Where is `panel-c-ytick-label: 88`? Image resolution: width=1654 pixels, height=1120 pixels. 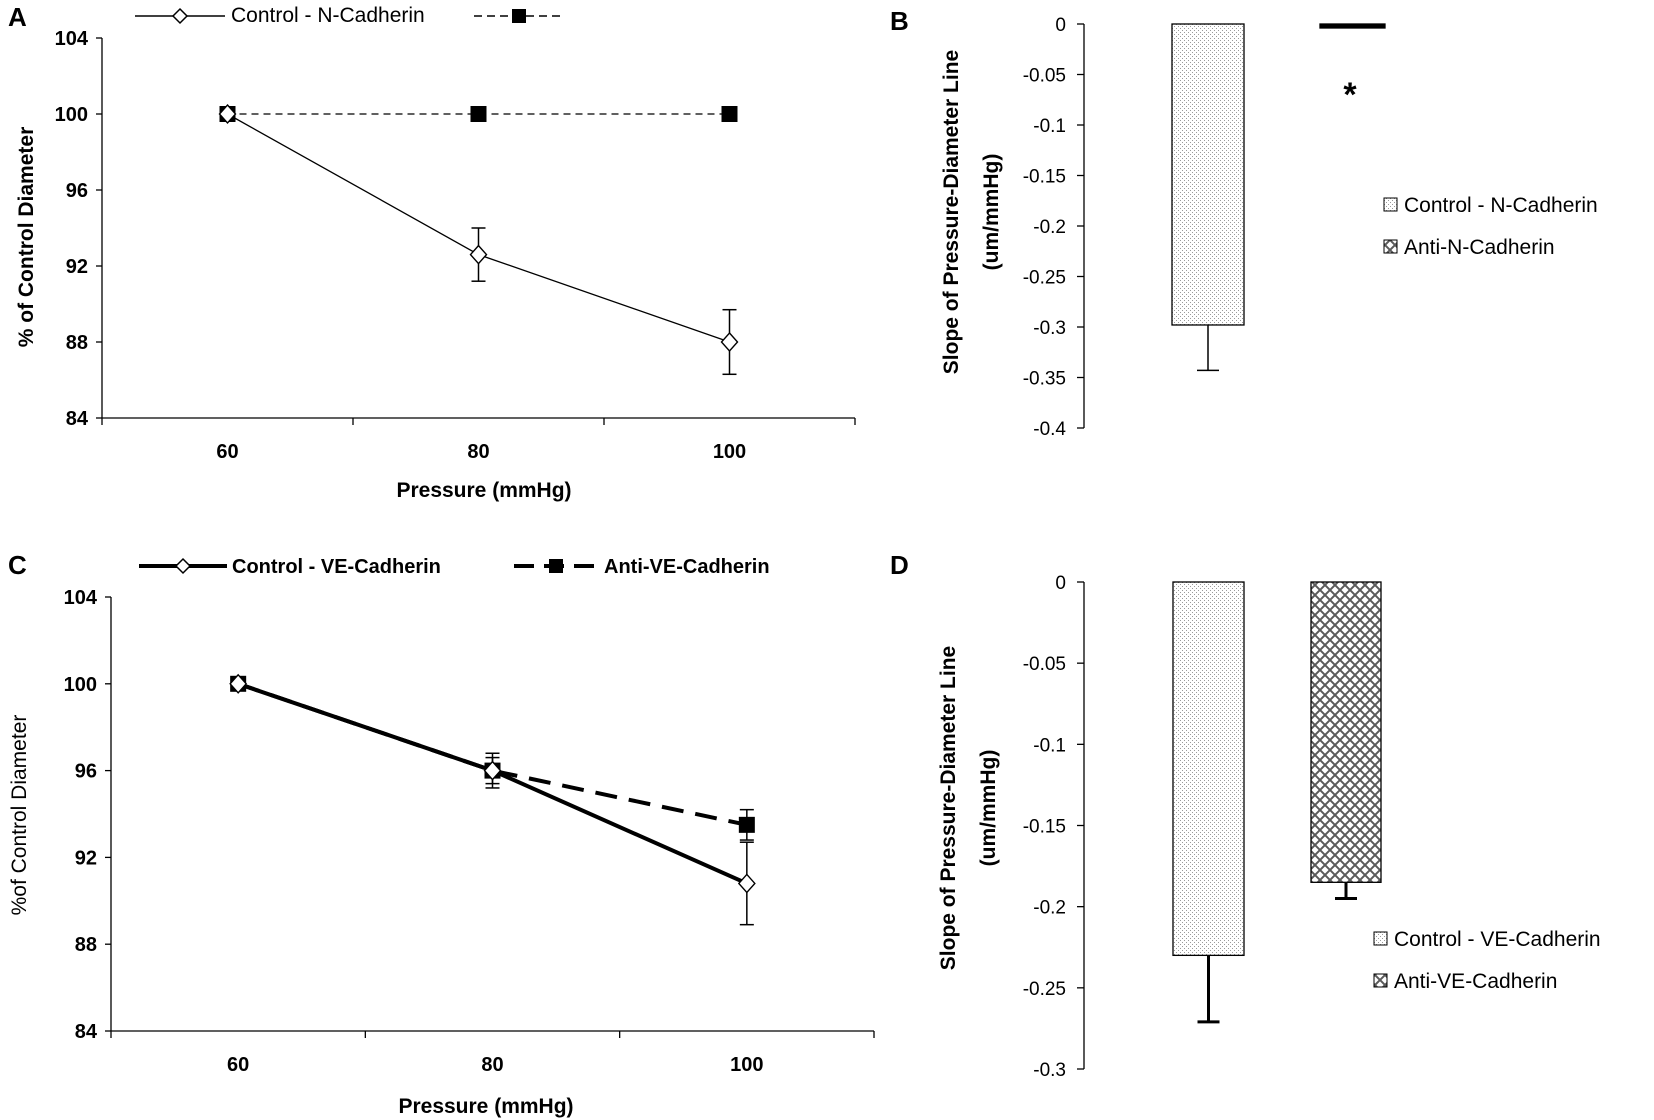 panel-c-ytick-label: 88 is located at coordinates (86, 945).